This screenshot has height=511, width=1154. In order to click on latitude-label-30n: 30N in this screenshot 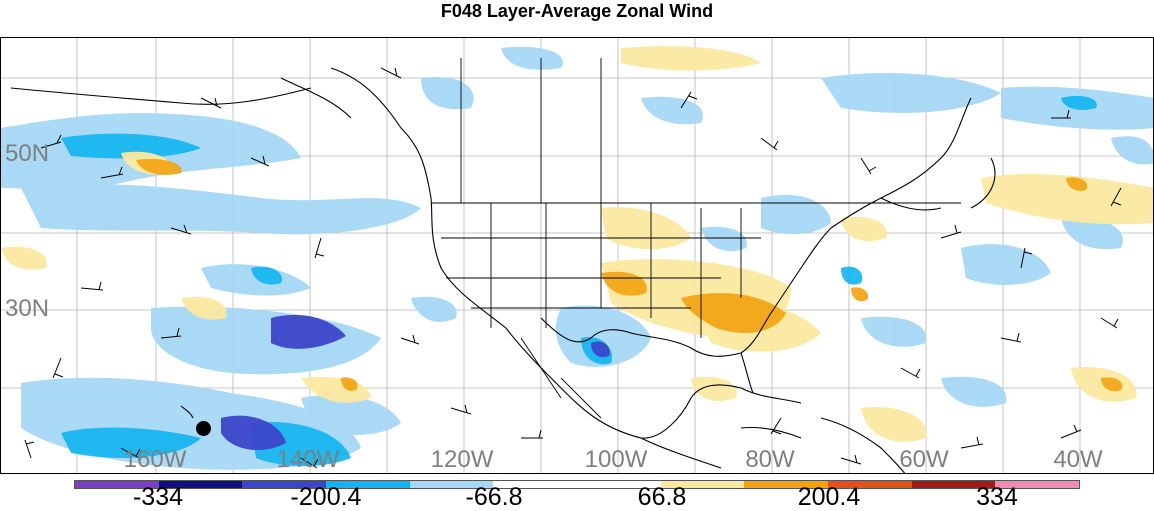, I will do `click(27, 308)`.